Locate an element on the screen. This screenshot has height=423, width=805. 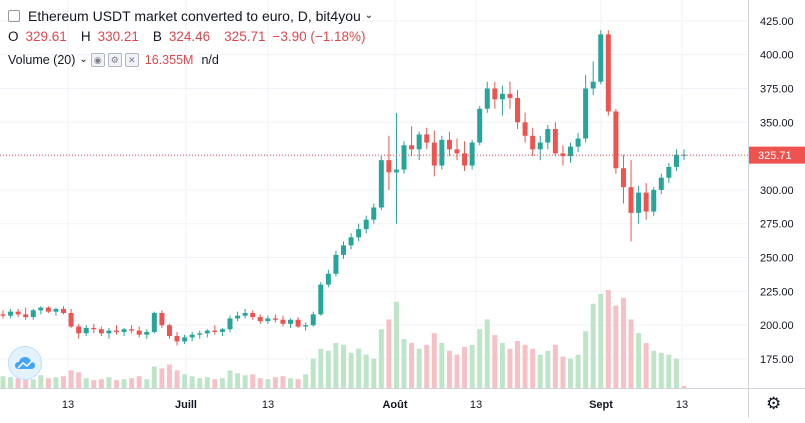
open-label: O is located at coordinates (13, 36).